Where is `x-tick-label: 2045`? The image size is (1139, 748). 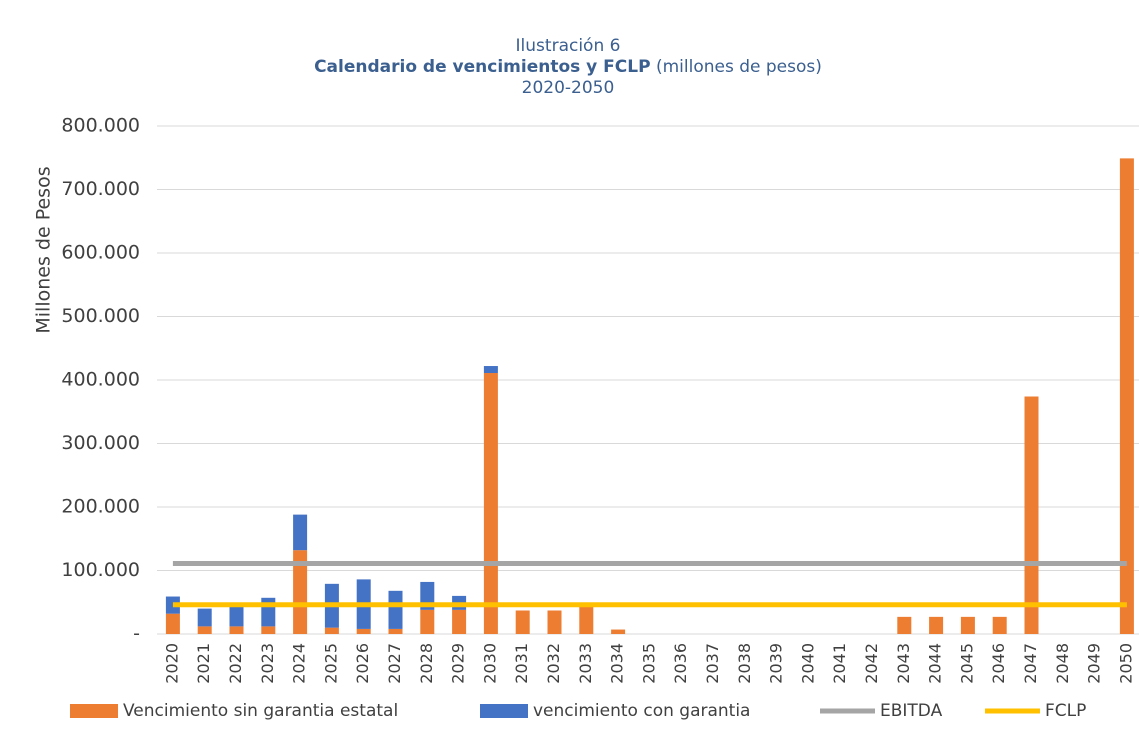 x-tick-label: 2045 is located at coordinates (966, 663).